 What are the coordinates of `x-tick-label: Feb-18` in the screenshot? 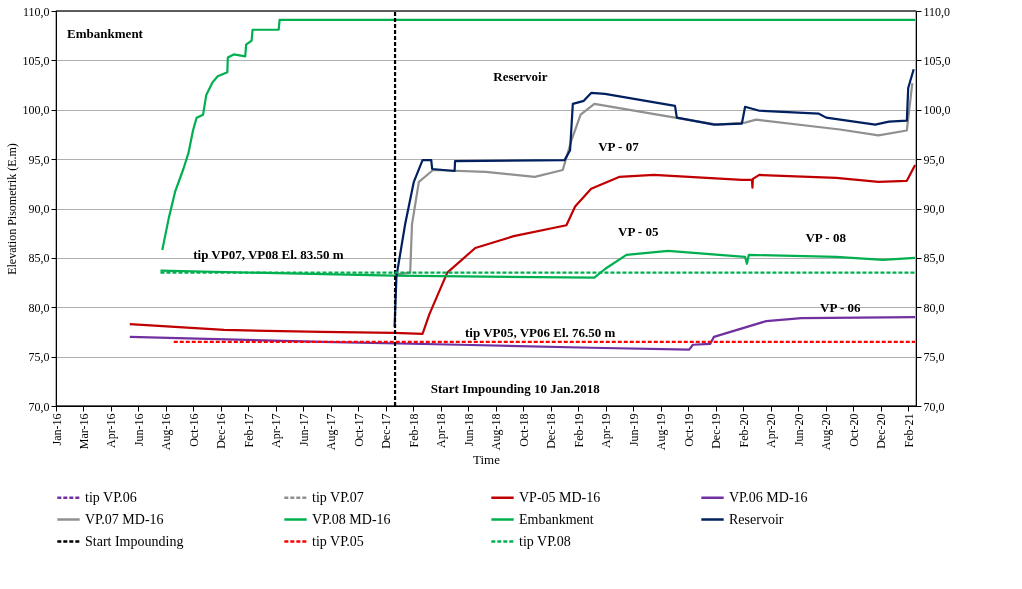 It's located at (413, 430).